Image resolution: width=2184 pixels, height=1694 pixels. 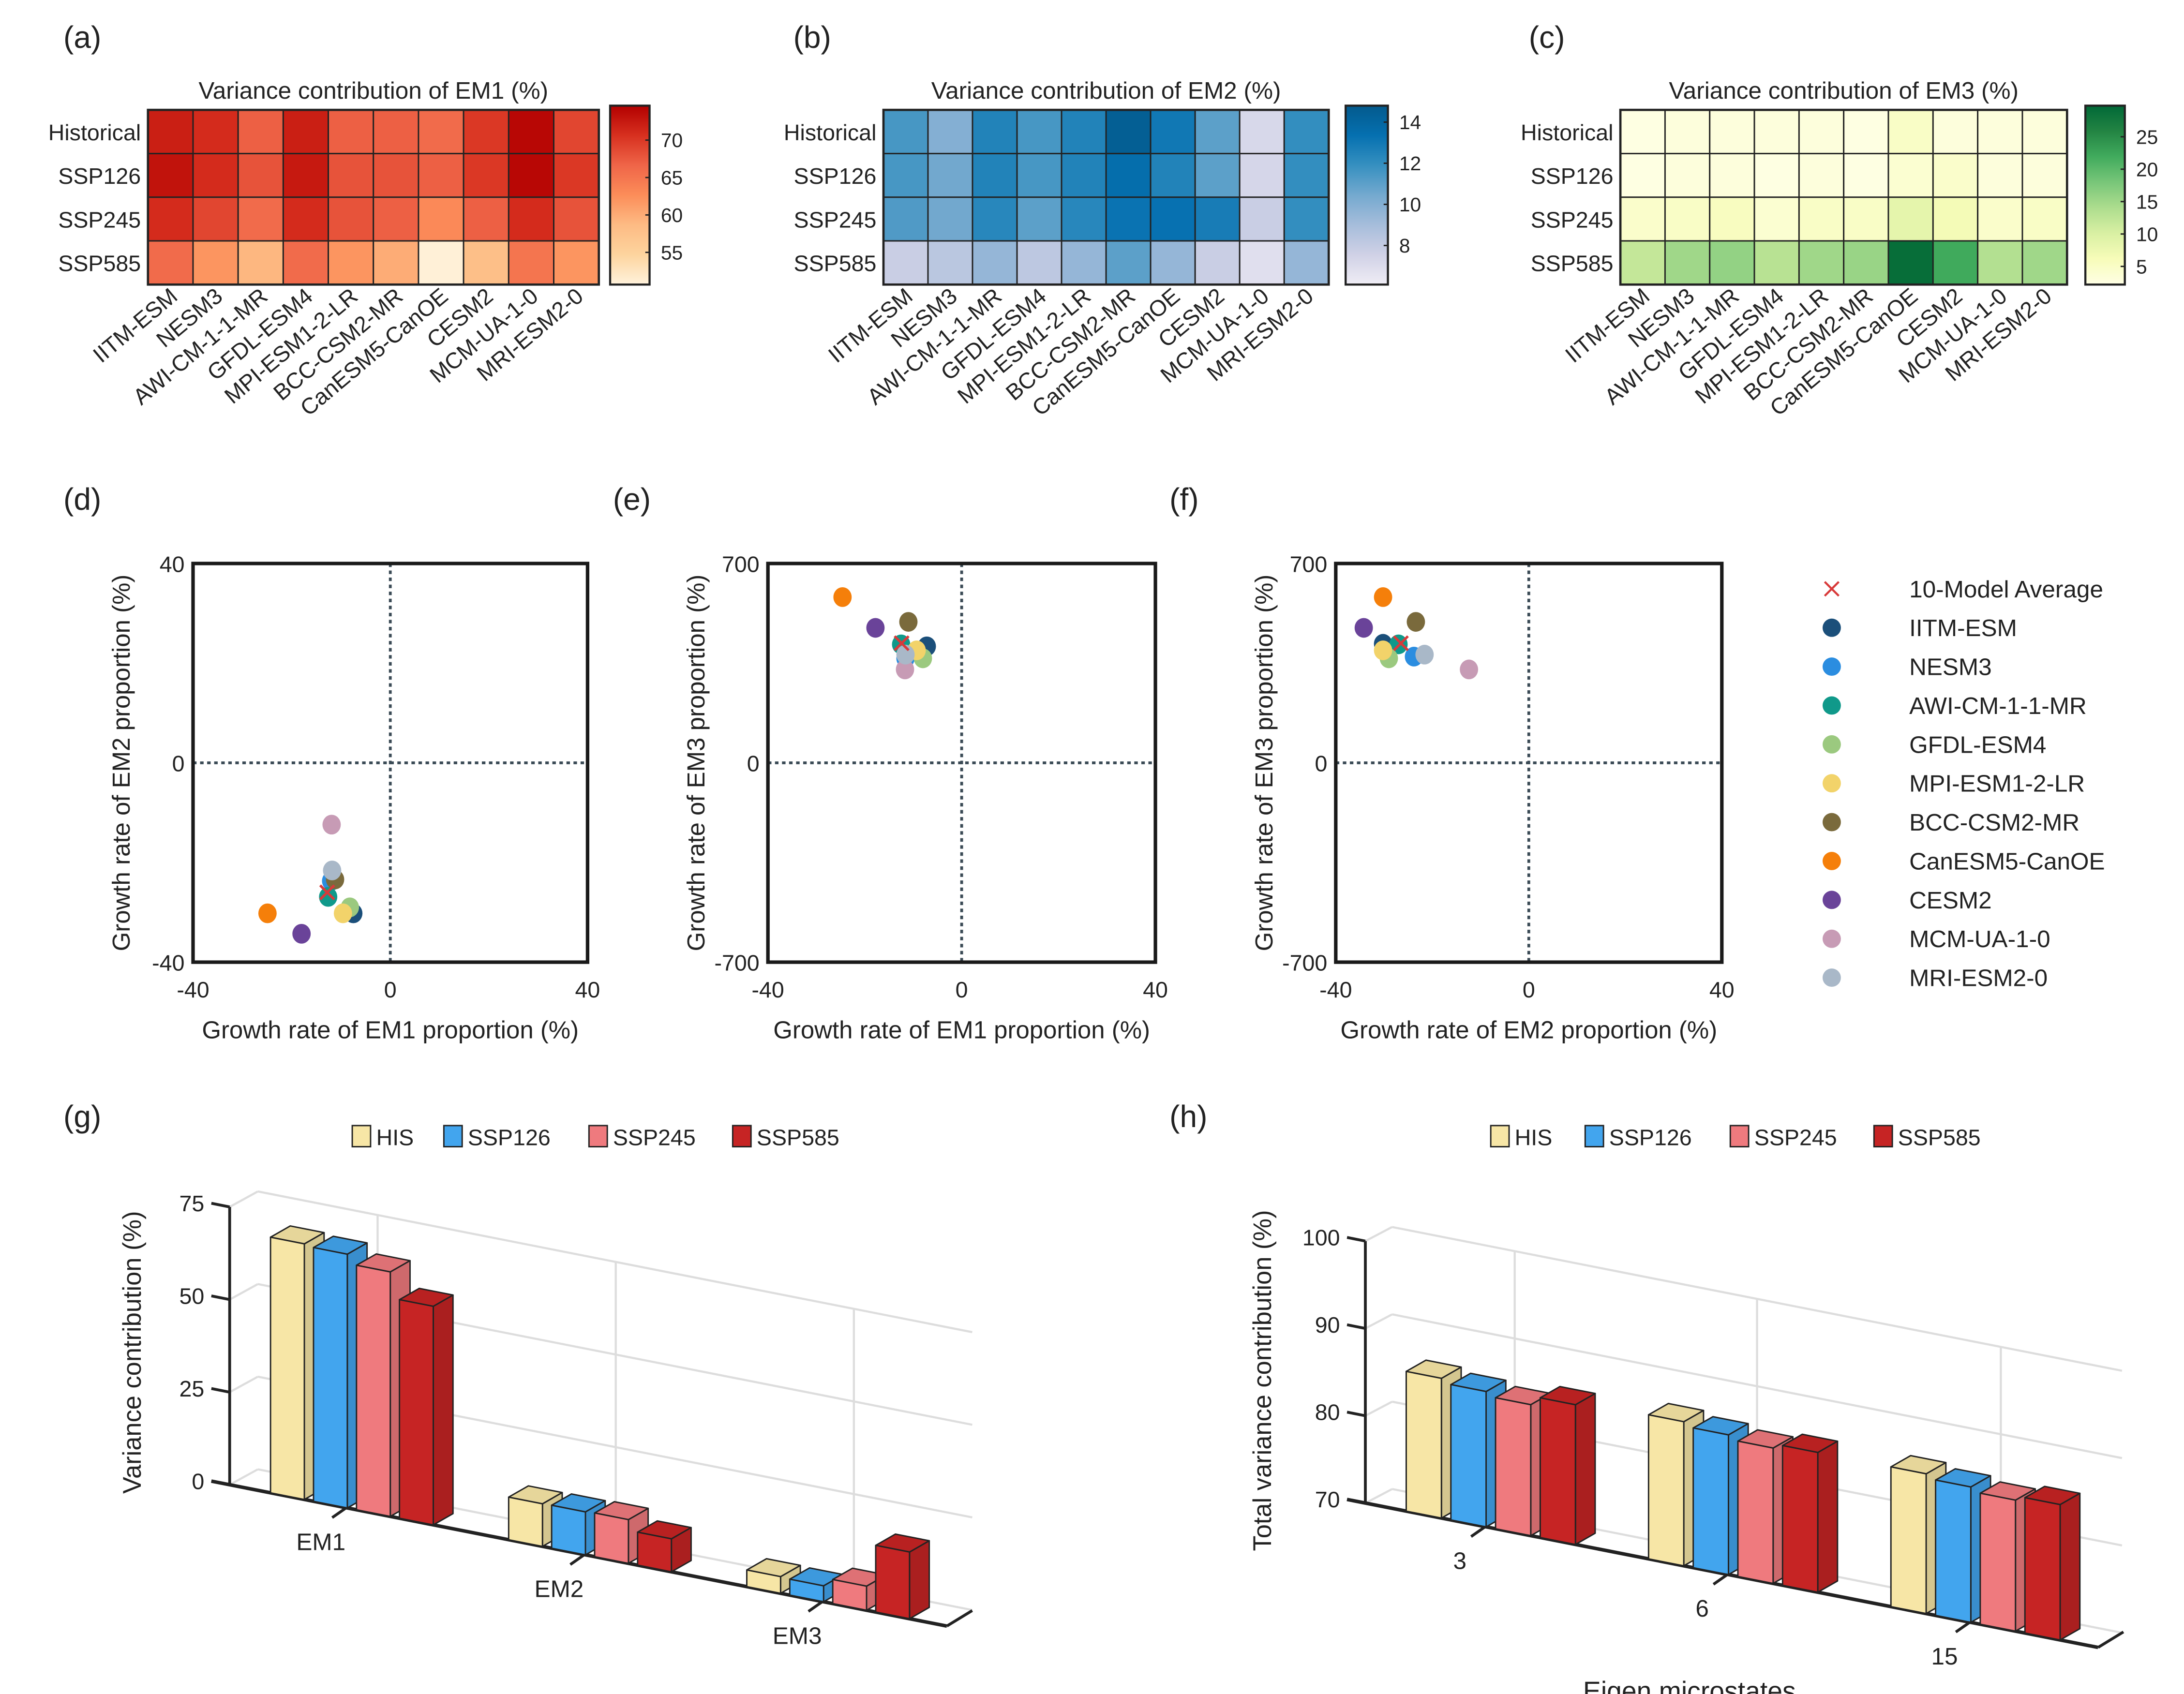 I want to click on legend-average-marker, so click(x=1832, y=589).